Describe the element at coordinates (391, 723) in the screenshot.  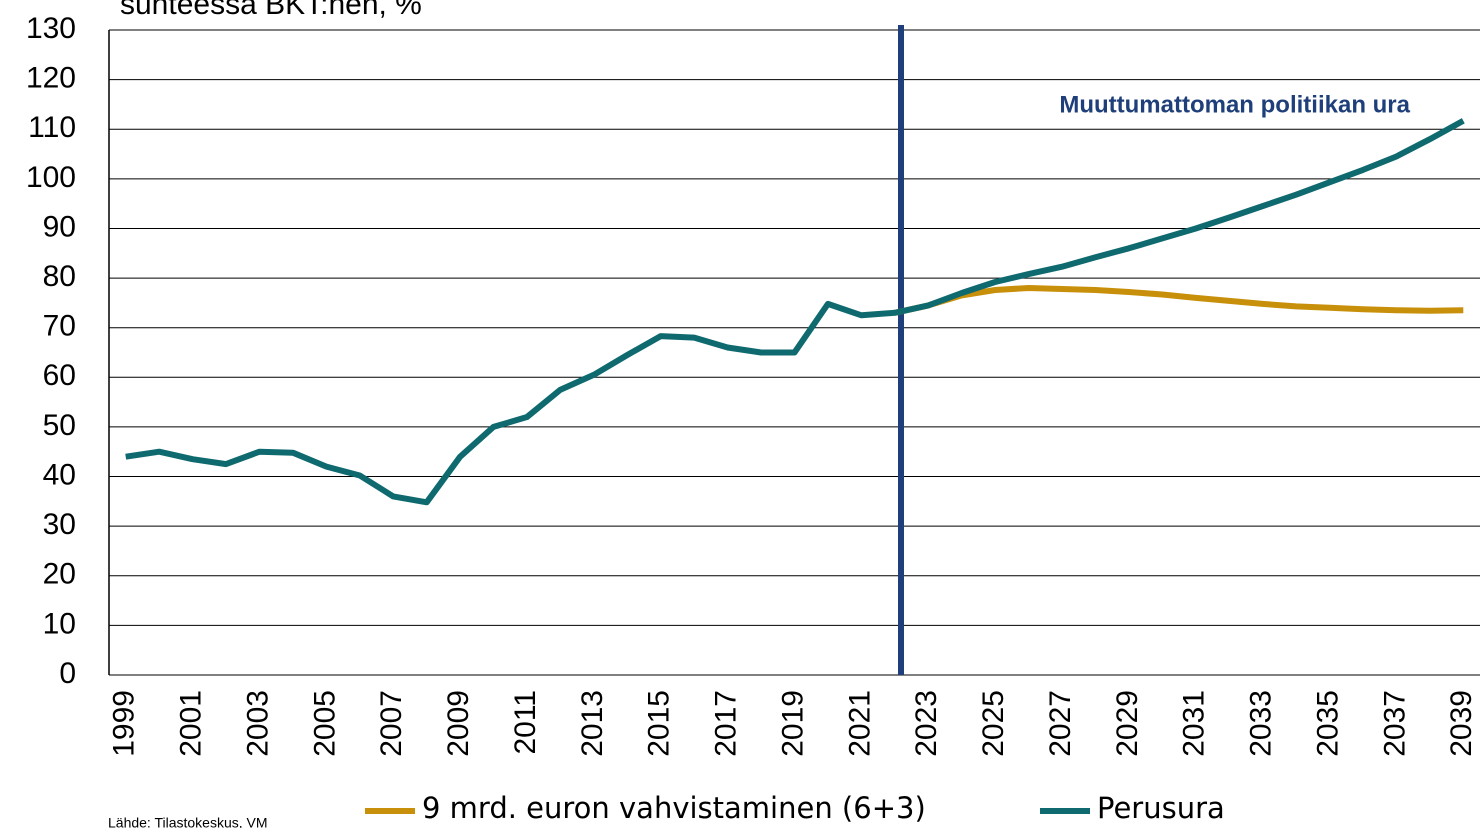
I see `x-tick-label: 2007` at that location.